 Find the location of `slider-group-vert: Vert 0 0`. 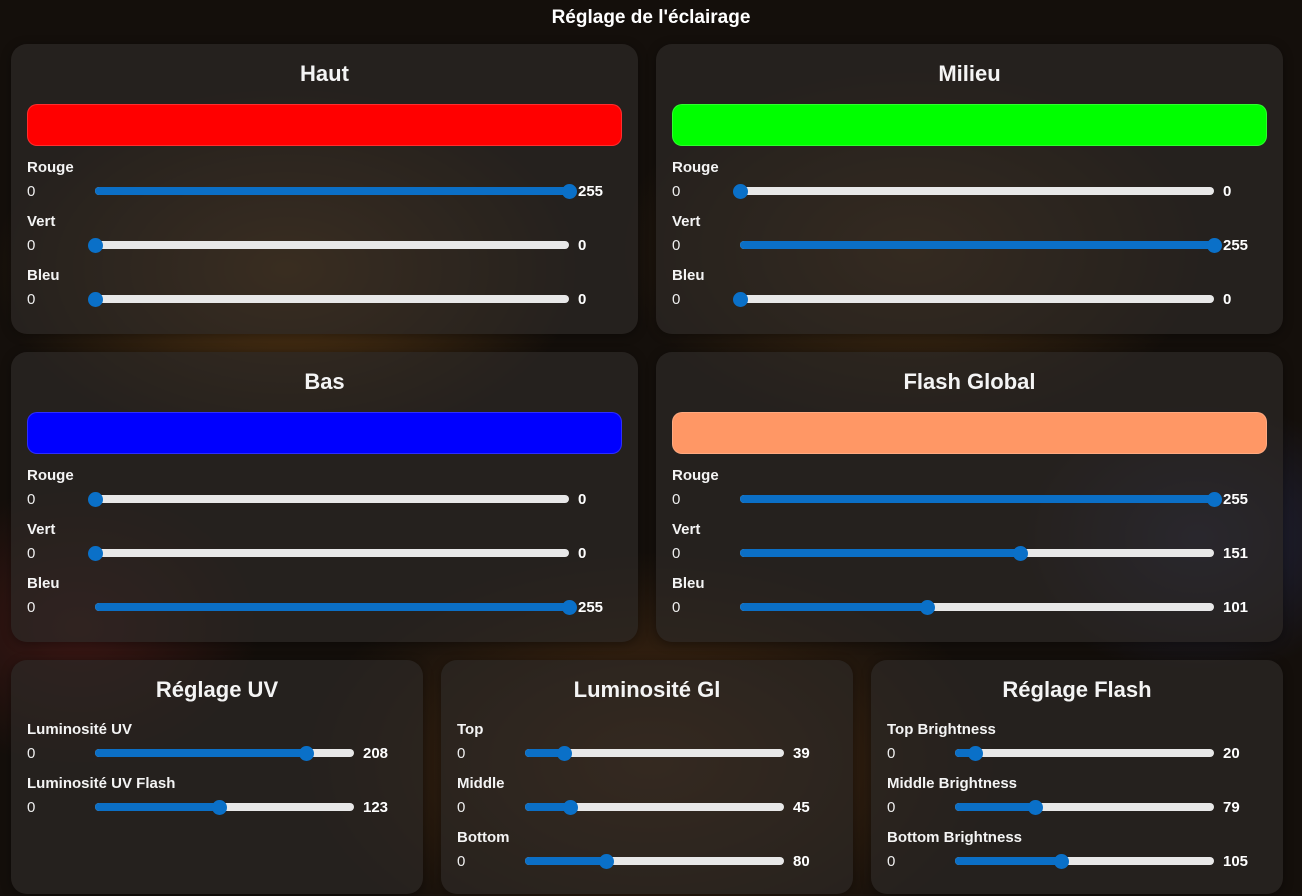

slider-group-vert: Vert 0 0 is located at coordinates (324, 239).